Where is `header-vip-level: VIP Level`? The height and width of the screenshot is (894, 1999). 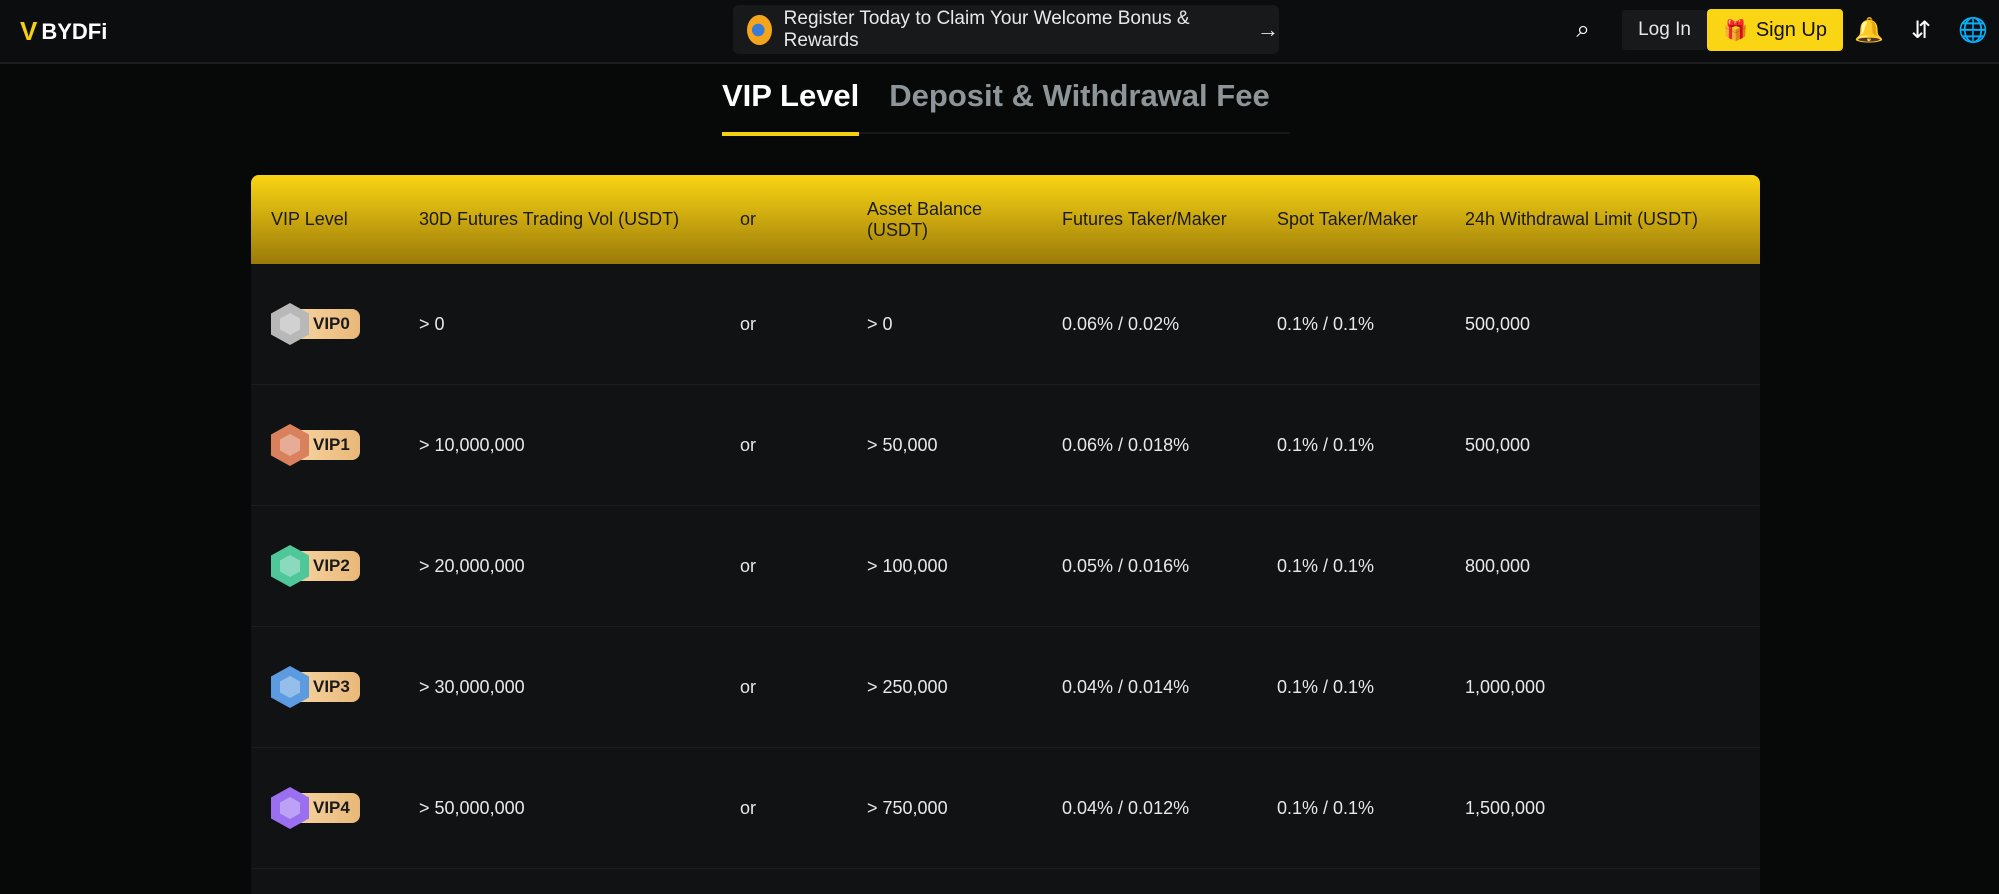 header-vip-level: VIP Level is located at coordinates (309, 219).